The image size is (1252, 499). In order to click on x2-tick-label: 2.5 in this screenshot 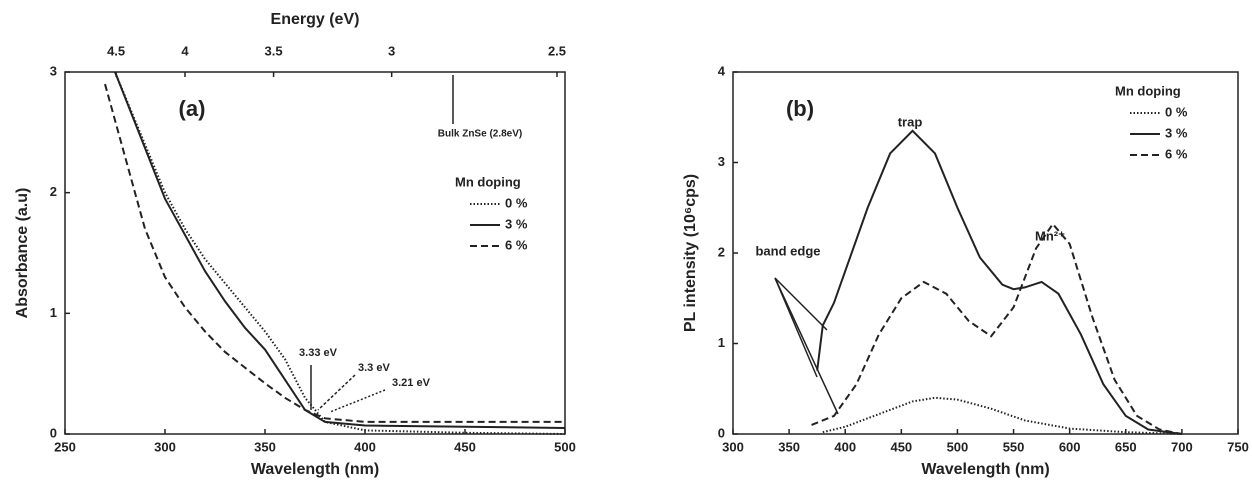, I will do `click(557, 50)`.